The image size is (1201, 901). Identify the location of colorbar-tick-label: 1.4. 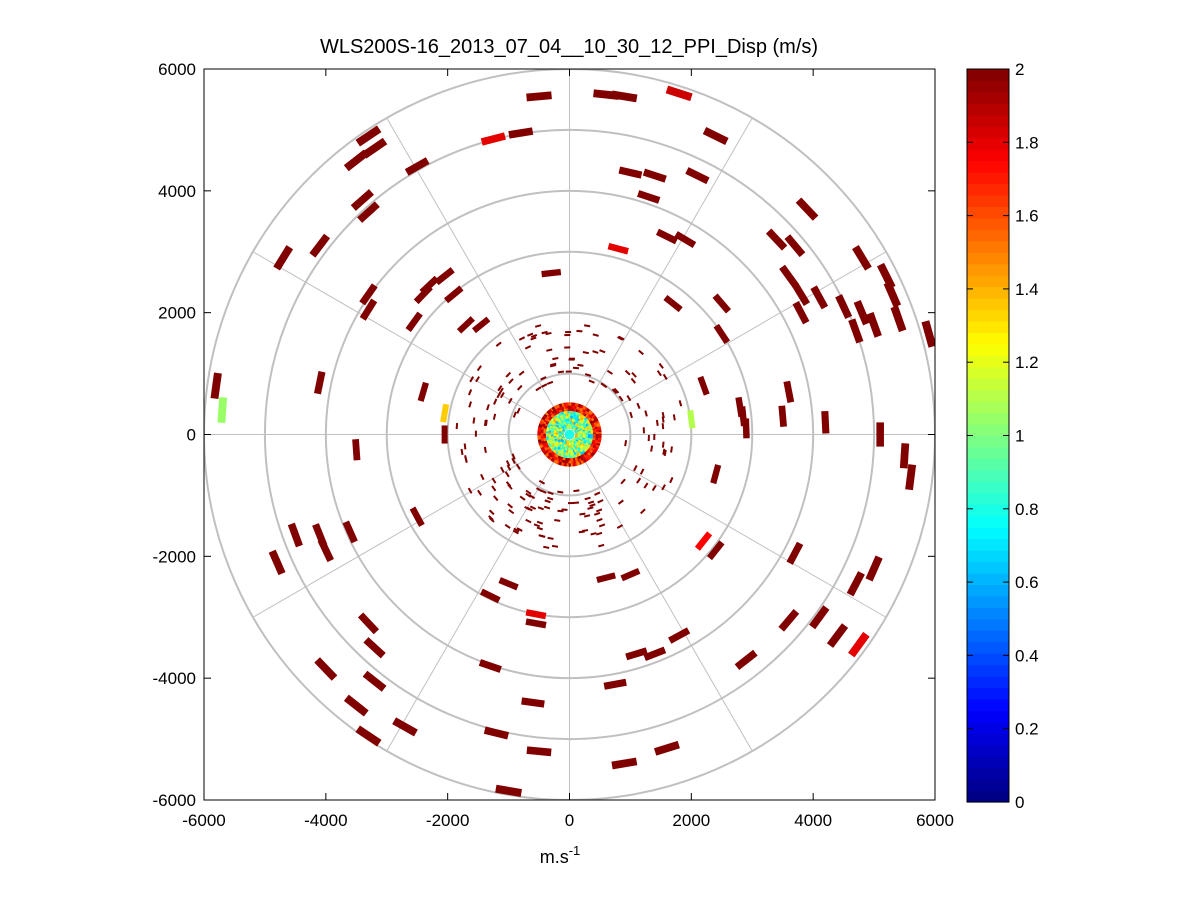
(1027, 289).